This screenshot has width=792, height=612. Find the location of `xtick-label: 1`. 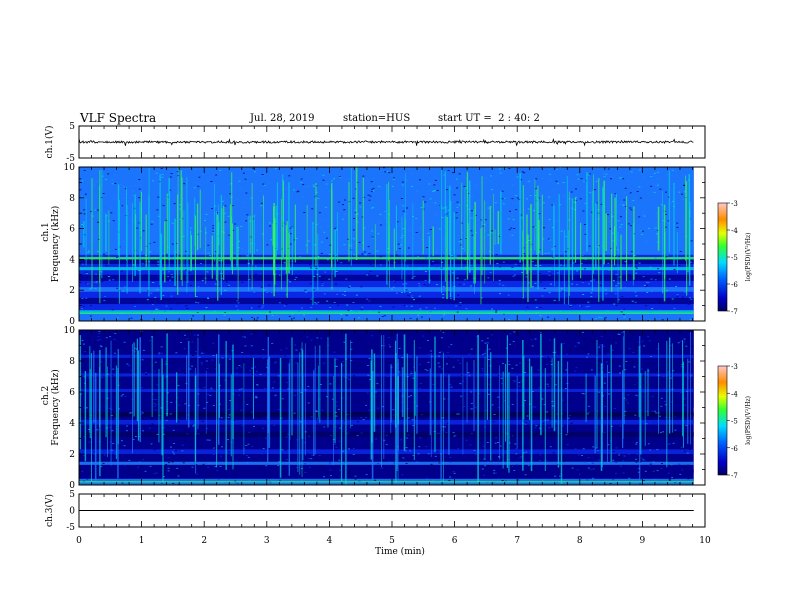

xtick-label: 1 is located at coordinates (142, 541).